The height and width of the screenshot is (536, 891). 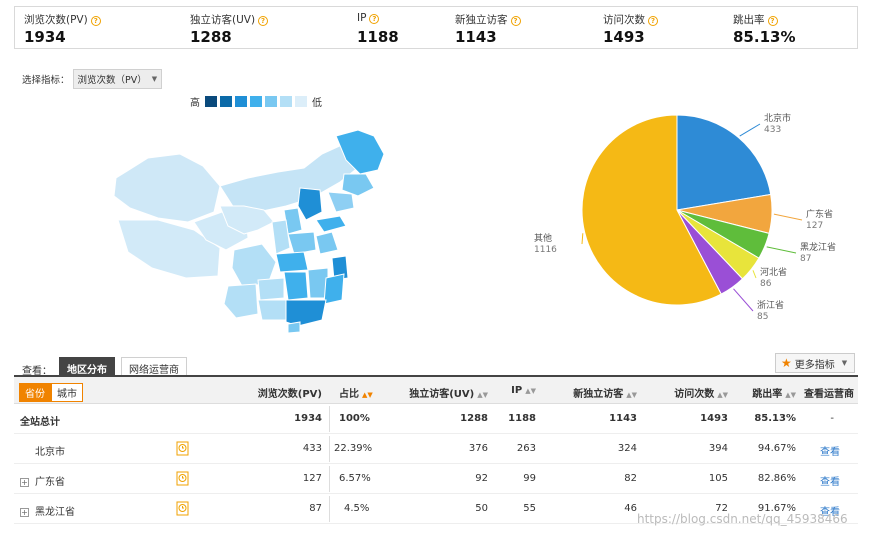 What do you see at coordinates (292, 262) in the screenshot?
I see `region-hubei` at bounding box center [292, 262].